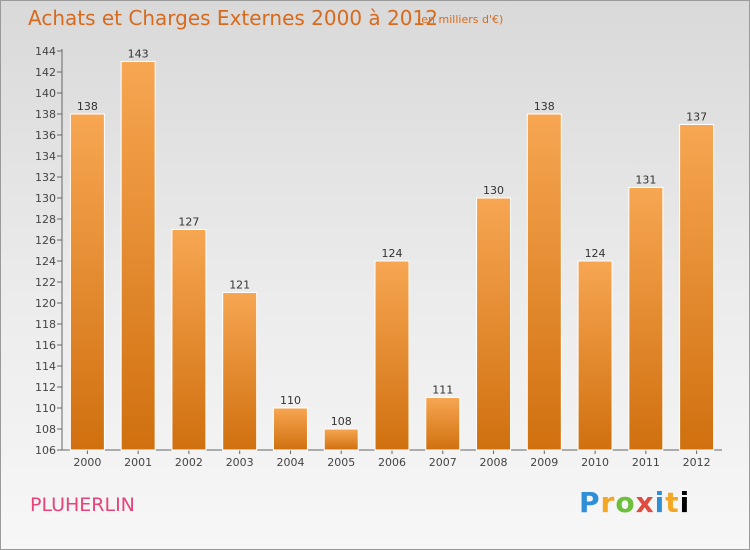 This screenshot has height=550, width=750. I want to click on y-tick-label: 112, so click(45, 387).